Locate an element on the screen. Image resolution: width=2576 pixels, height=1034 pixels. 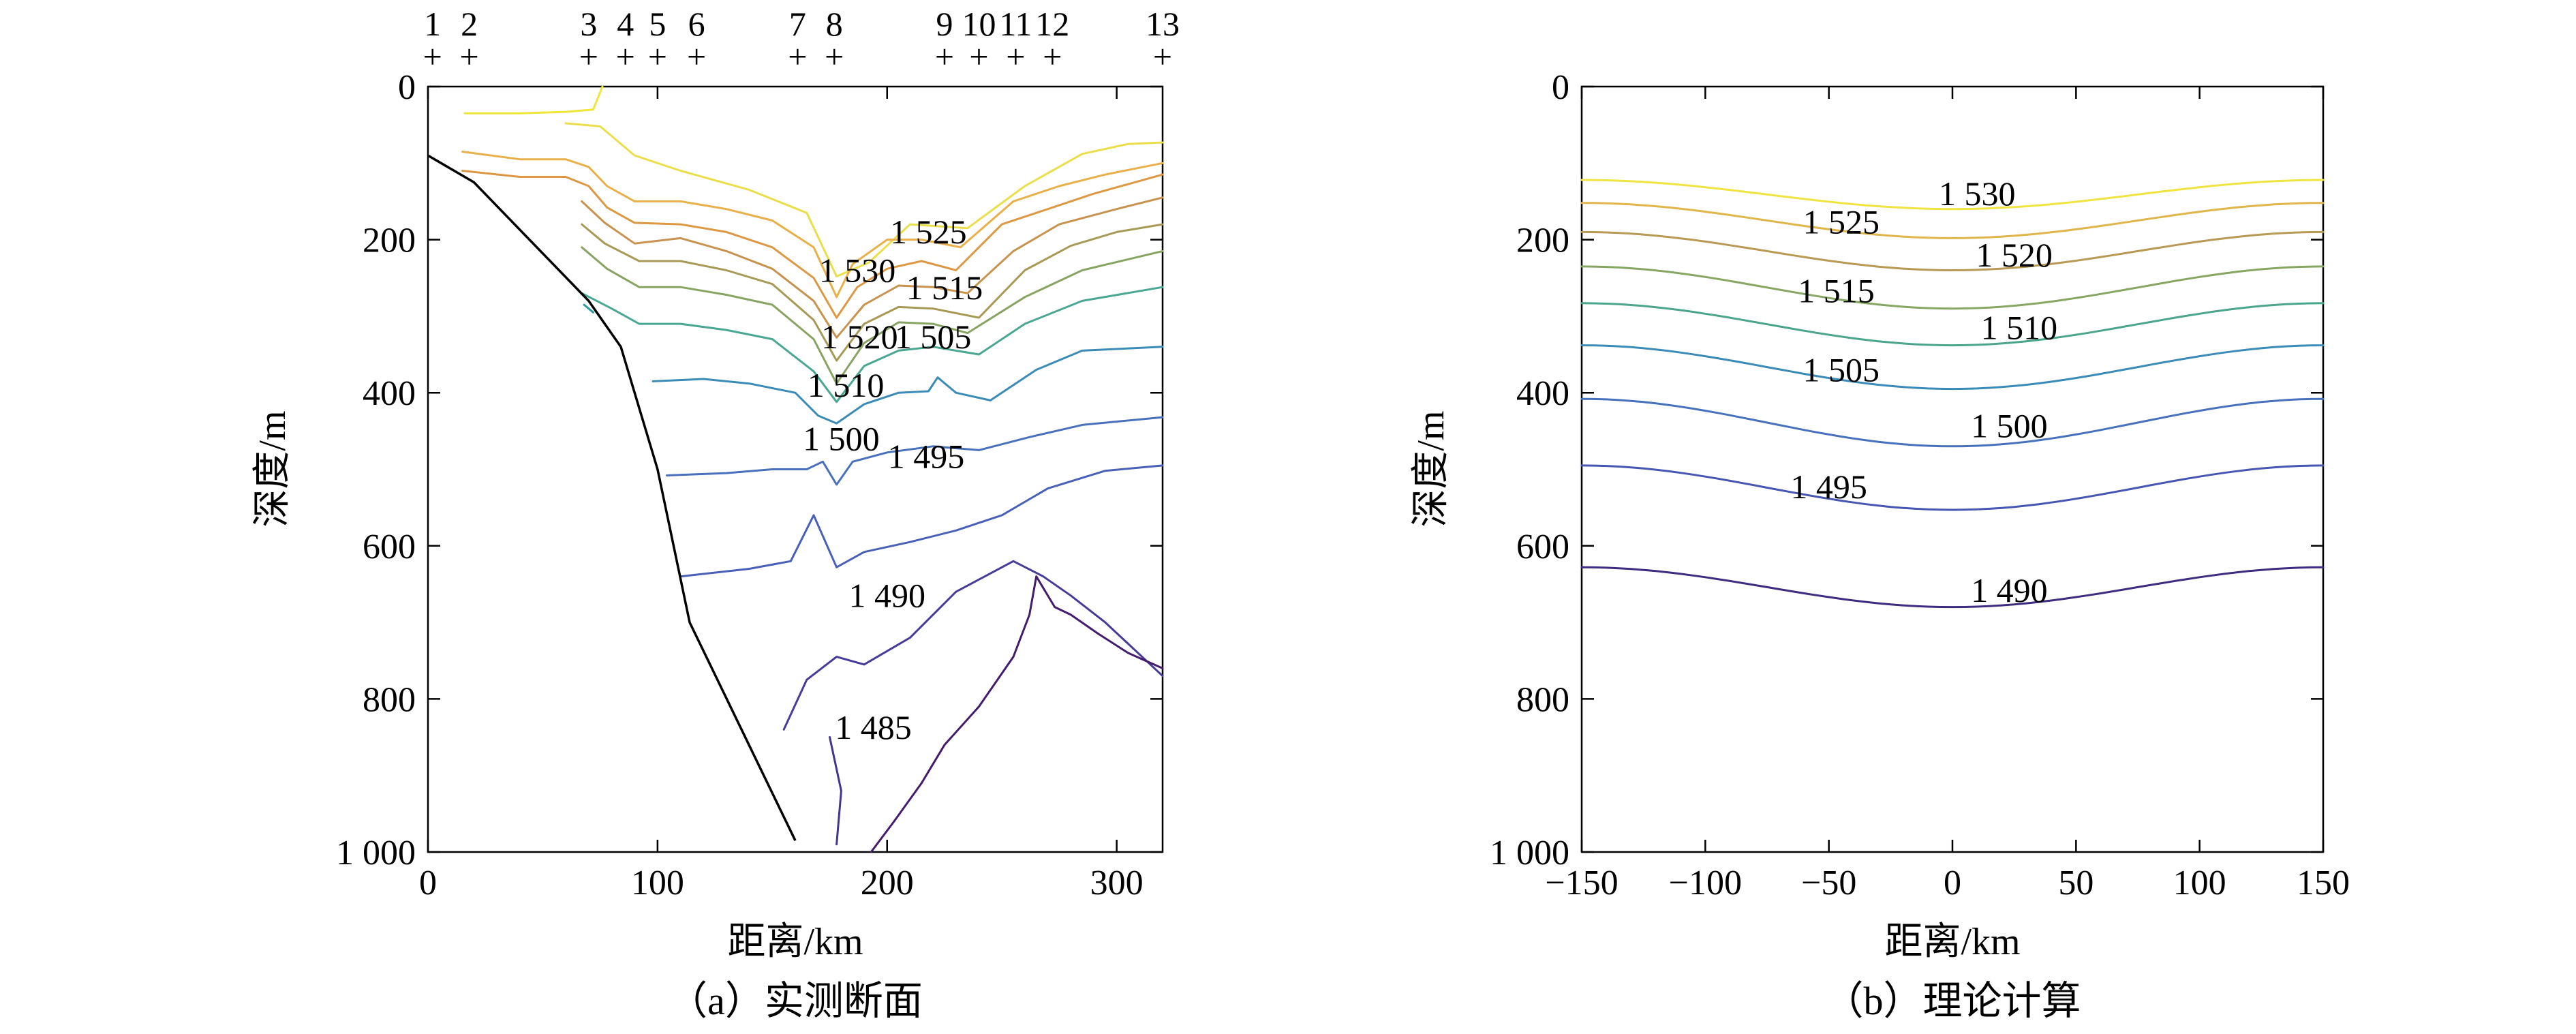
panel-b-contour-label: 1 530 is located at coordinates (1978, 193).